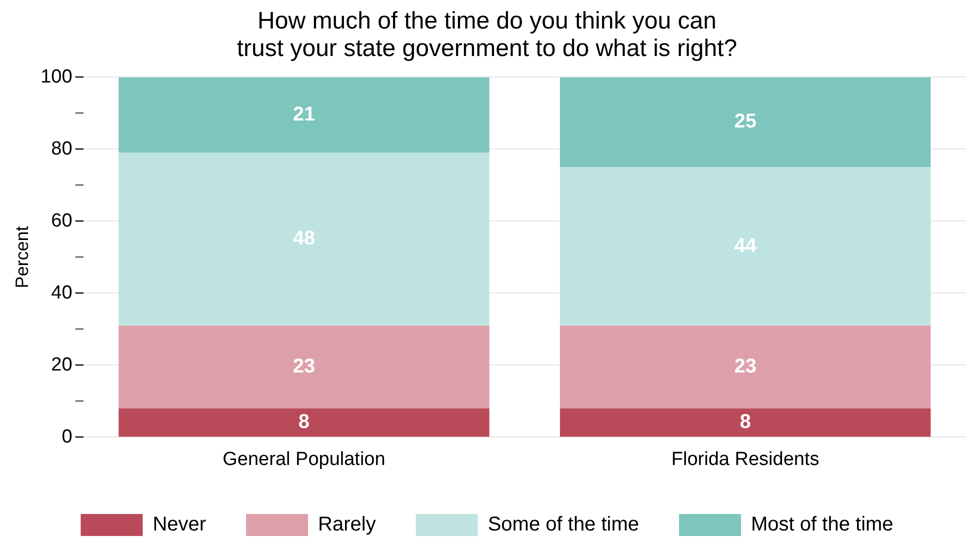 The width and height of the screenshot is (974, 554). What do you see at coordinates (347, 525) in the screenshot?
I see `legend-label: Rarely` at bounding box center [347, 525].